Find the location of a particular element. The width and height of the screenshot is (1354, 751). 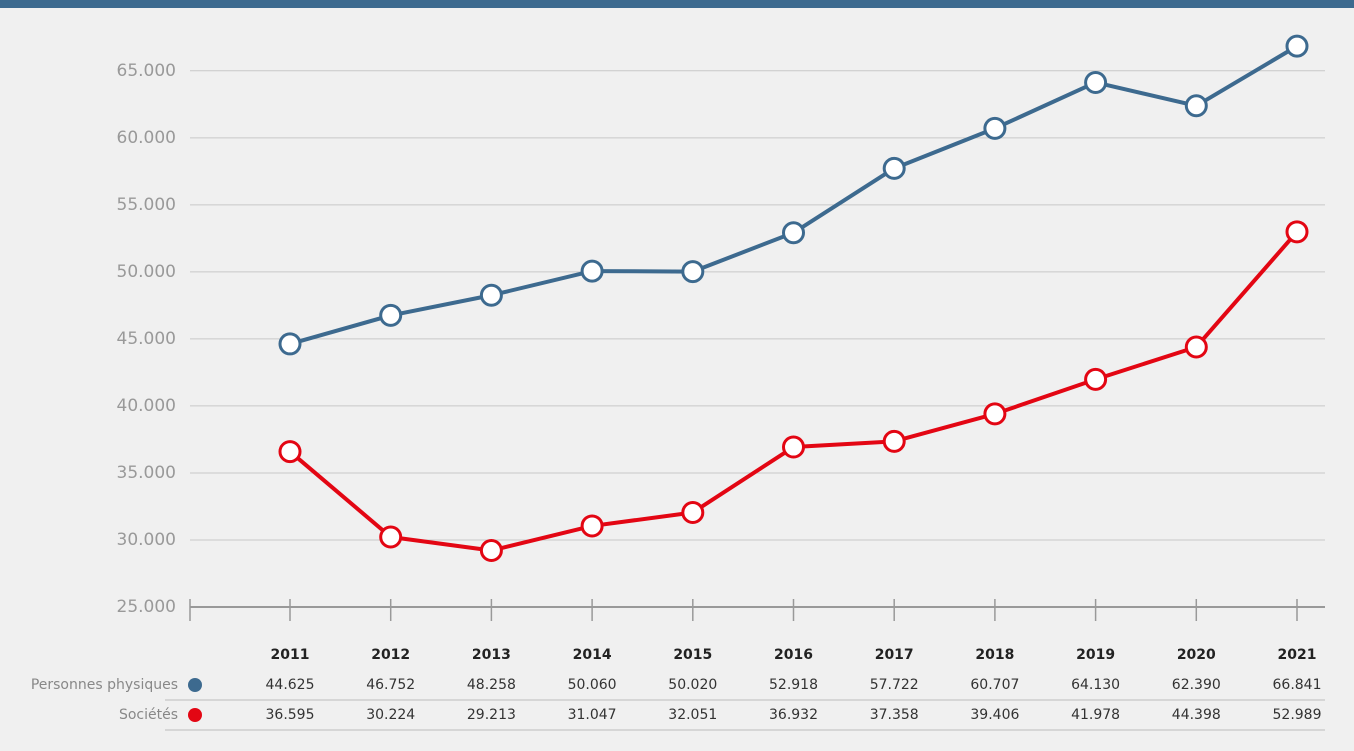

y-tick-label: 25.000 is located at coordinates (146, 607).